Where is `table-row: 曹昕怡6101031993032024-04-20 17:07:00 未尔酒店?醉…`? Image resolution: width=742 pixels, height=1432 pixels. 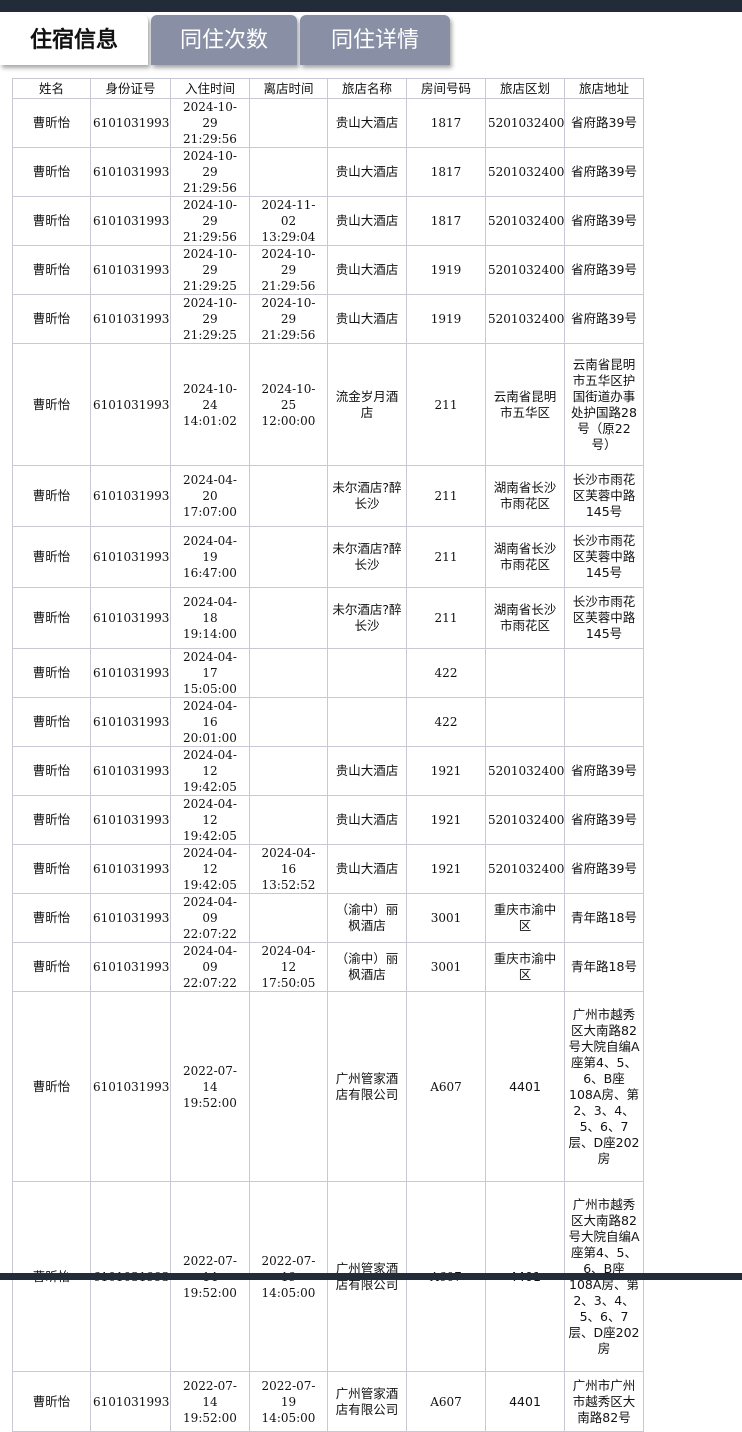
table-row: 曹昕怡6101031993032024-04-20 17:07:00 未尔酒店?醉… is located at coordinates (328, 496).